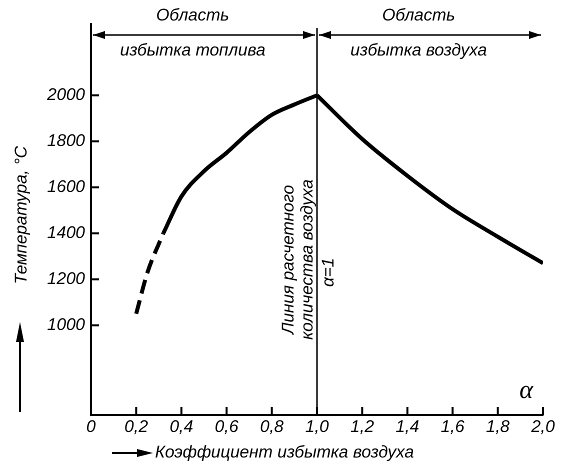 The image size is (585, 463). What do you see at coordinates (284, 452) in the screenshot?
I see `x-axis-title: Коэффициент избытка воздуха` at bounding box center [284, 452].